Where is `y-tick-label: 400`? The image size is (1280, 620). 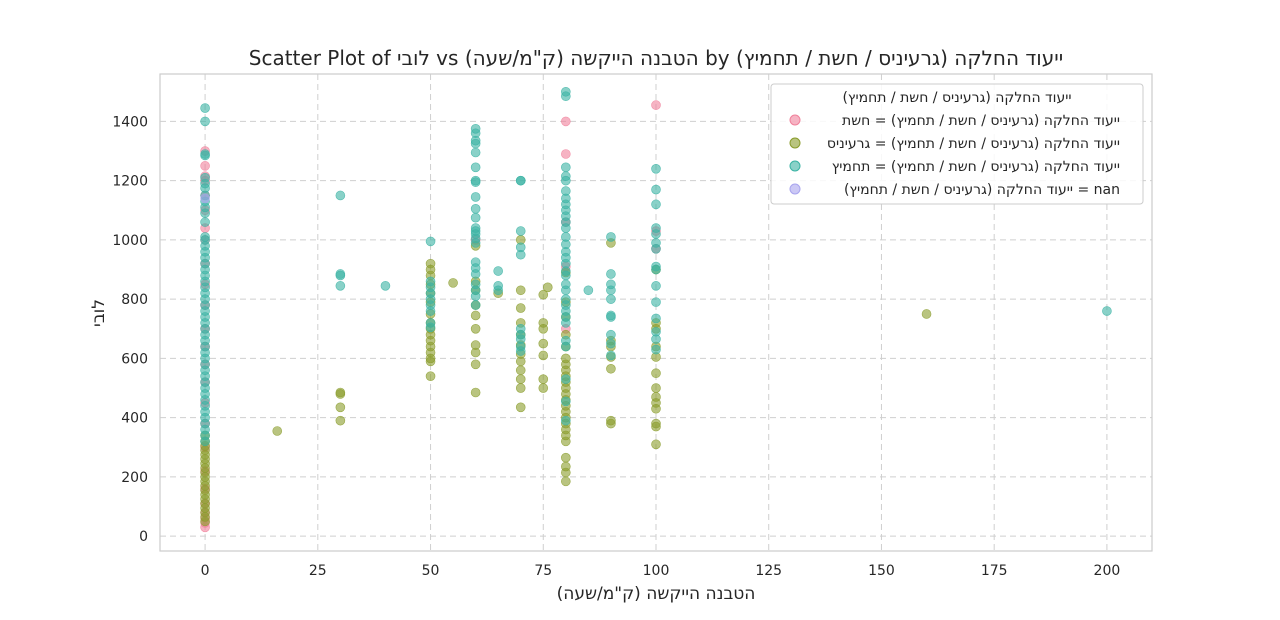 y-tick-label: 400 is located at coordinates (134, 419).